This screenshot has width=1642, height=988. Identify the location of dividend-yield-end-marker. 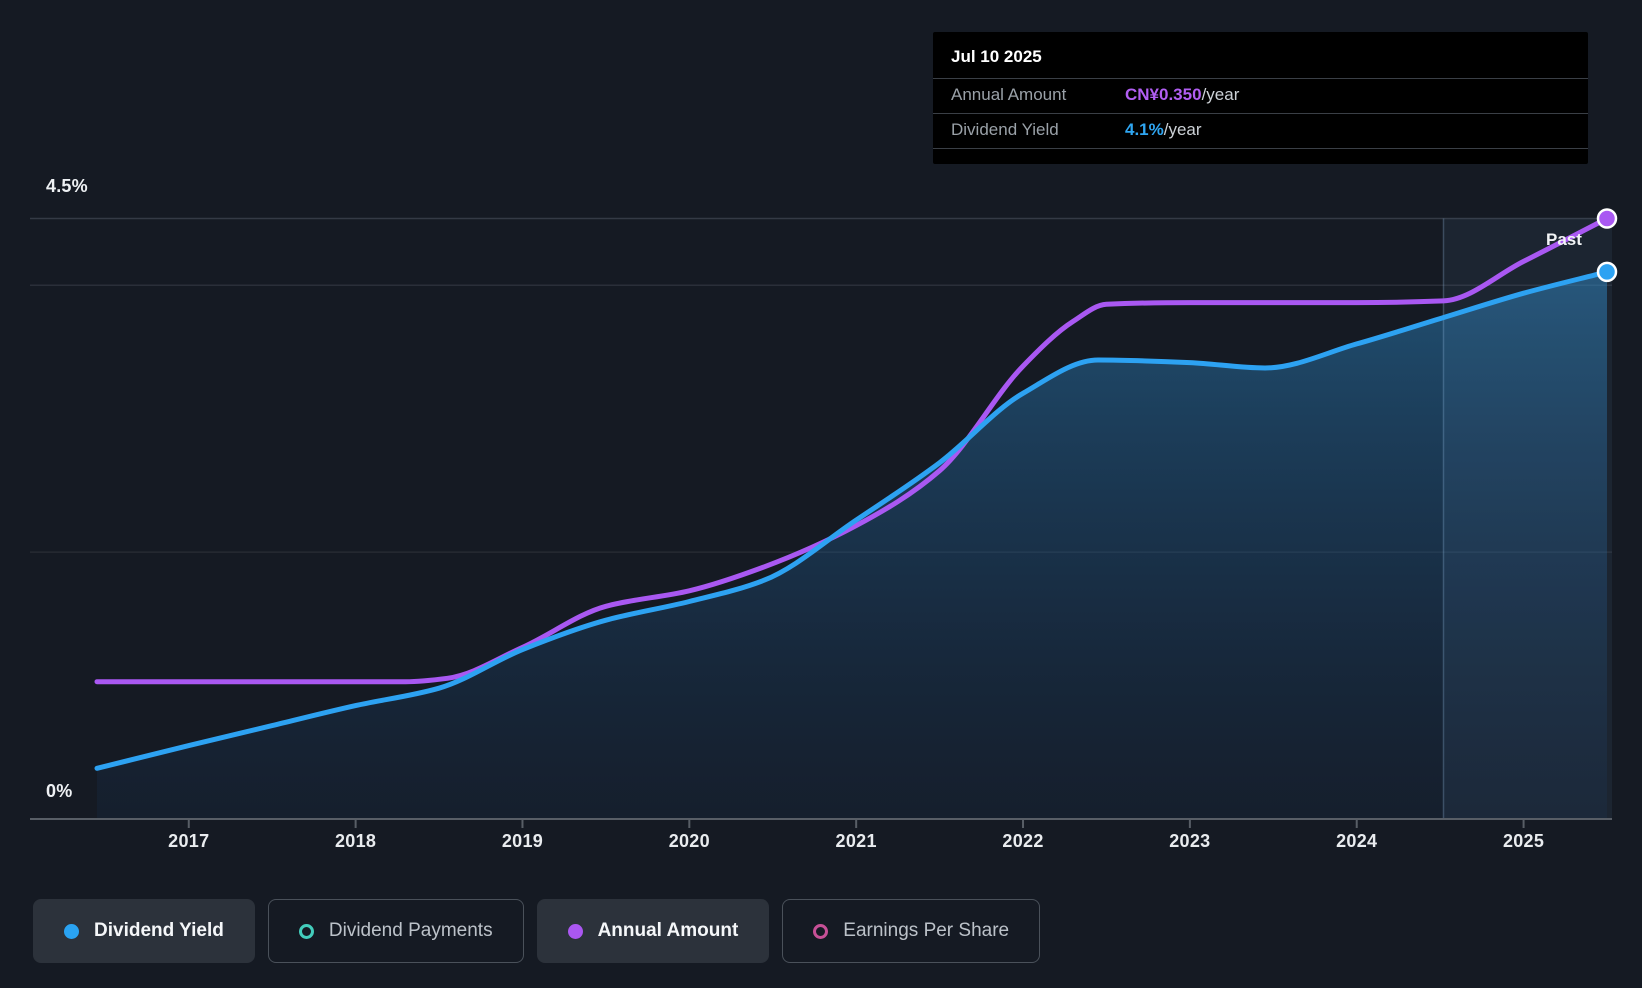
(1607, 272).